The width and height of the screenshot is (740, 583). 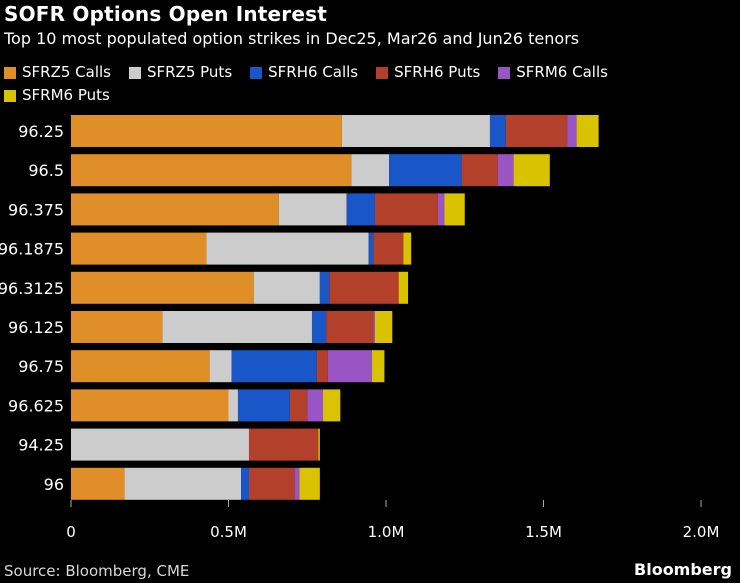 What do you see at coordinates (41, 366) in the screenshot?
I see `y-tick-label: 96.75` at bounding box center [41, 366].